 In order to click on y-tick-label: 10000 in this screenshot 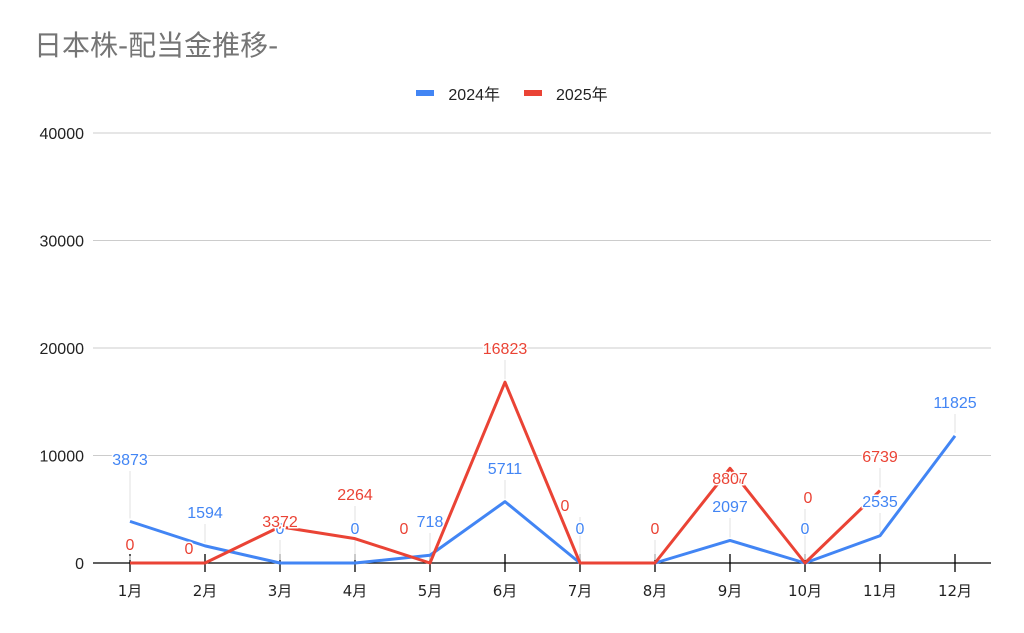, I will do `click(62, 457)`.